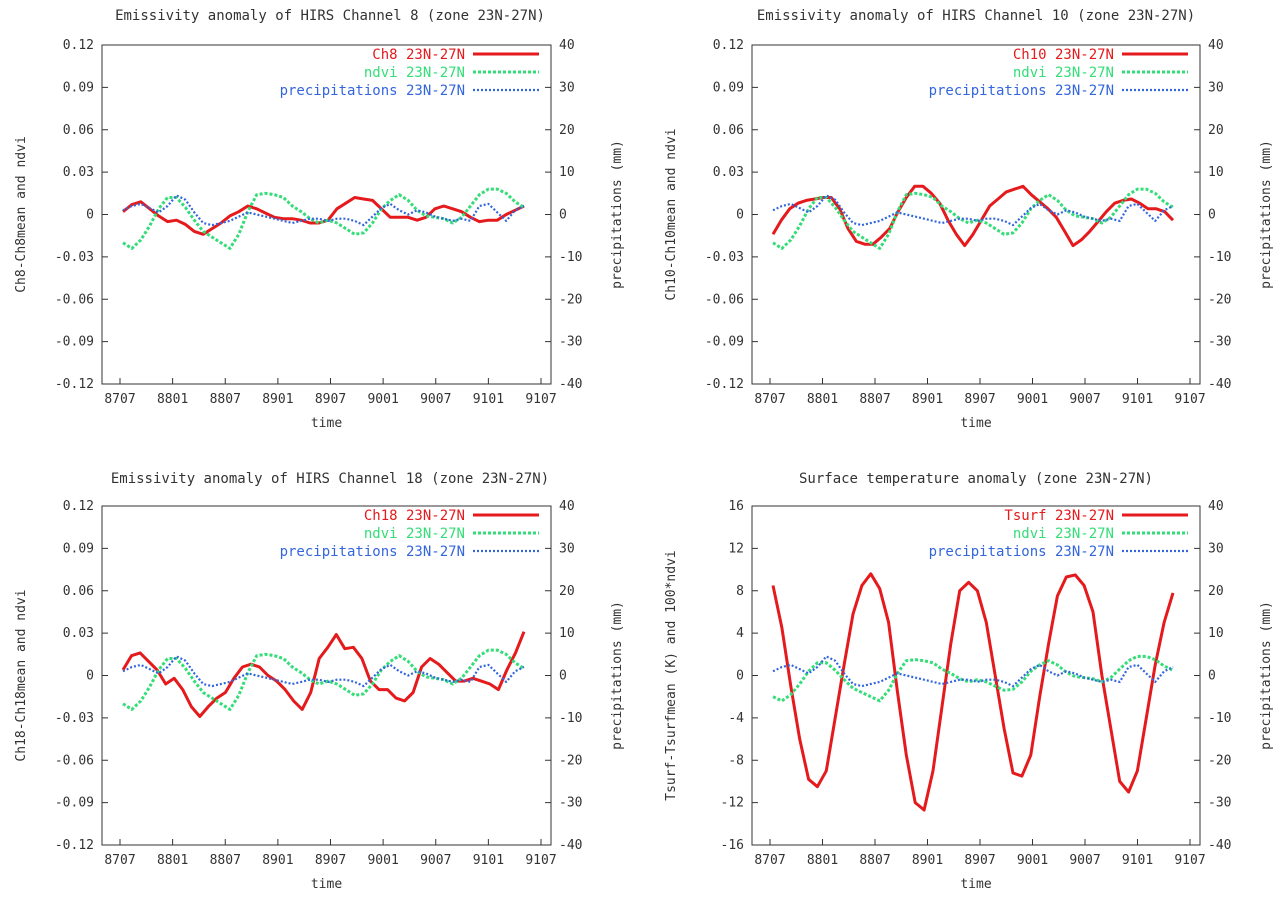 The width and height of the screenshot is (1286, 899). I want to click on y-tick-label: -8, so click(736, 760).